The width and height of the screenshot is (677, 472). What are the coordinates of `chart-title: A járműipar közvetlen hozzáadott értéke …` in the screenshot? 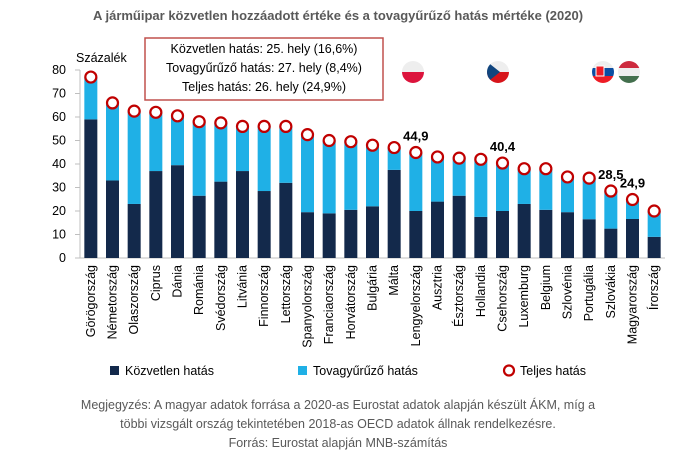 It's located at (338, 15).